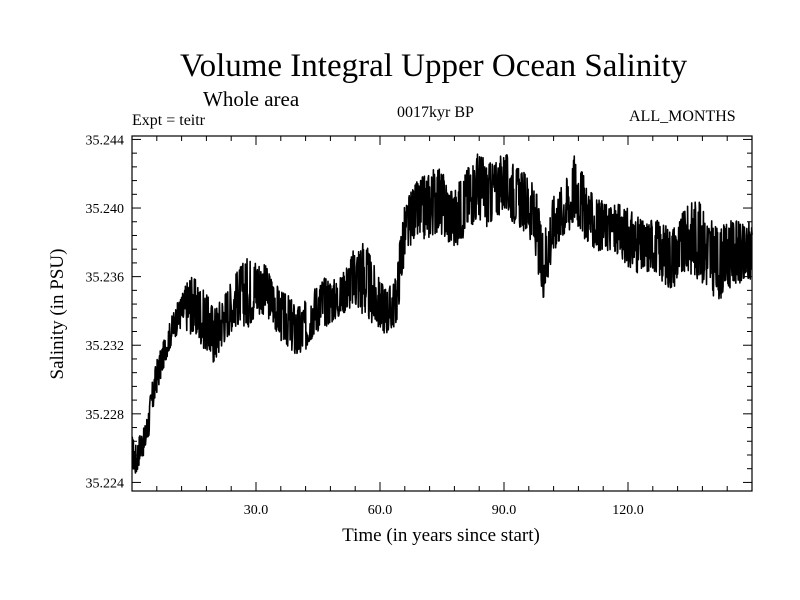 The image size is (800, 600). I want to click on x-tick-label: 90.0, so click(504, 510).